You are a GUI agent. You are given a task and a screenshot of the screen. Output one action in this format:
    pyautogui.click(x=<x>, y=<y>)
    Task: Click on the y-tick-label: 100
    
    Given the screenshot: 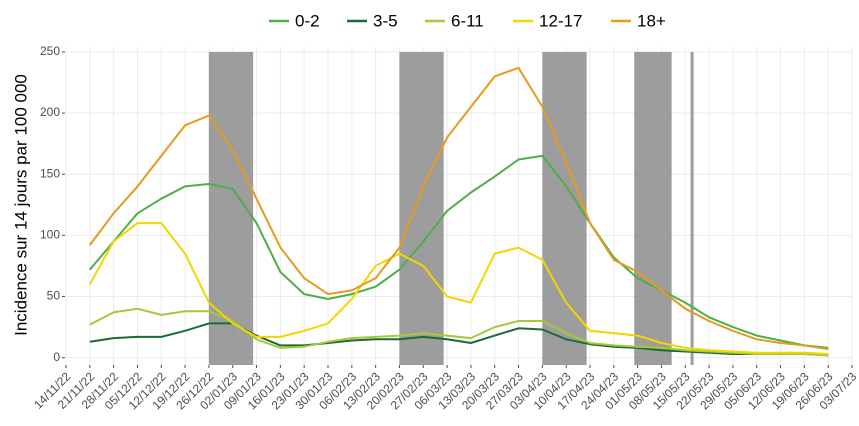 What is the action you would take?
    pyautogui.click(x=50, y=235)
    